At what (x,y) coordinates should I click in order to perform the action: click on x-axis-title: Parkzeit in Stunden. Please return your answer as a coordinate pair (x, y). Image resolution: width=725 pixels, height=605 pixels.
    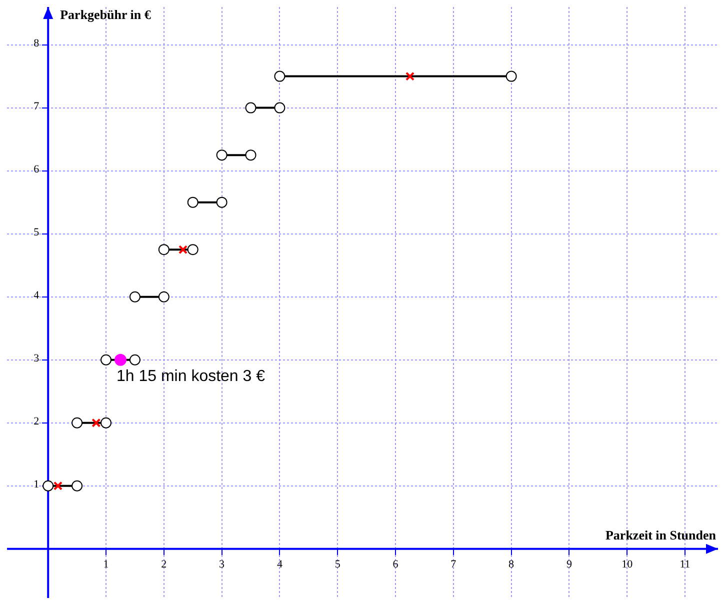
    Looking at the image, I should click on (661, 535).